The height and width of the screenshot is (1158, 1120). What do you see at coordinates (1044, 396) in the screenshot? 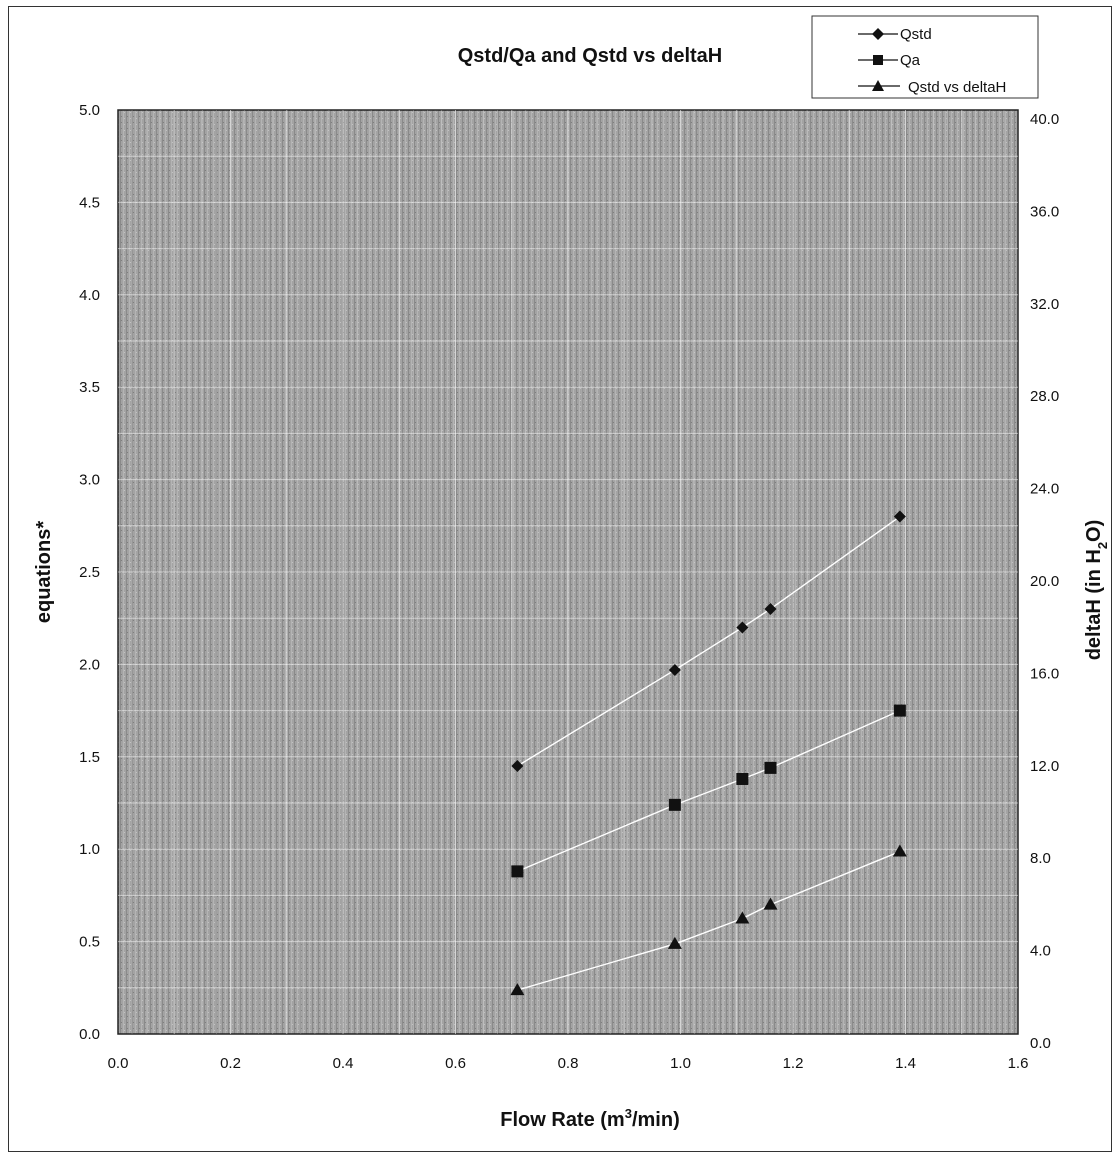
I see `y2-tick-label: 28.0` at bounding box center [1044, 396].